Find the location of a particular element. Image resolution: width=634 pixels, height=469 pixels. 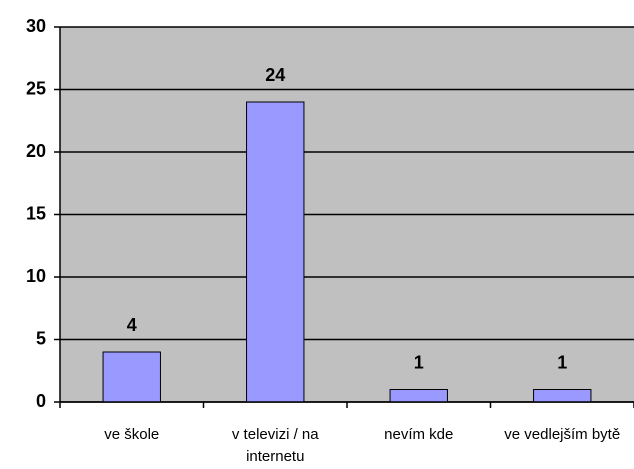

data-label: 24 is located at coordinates (275, 75).